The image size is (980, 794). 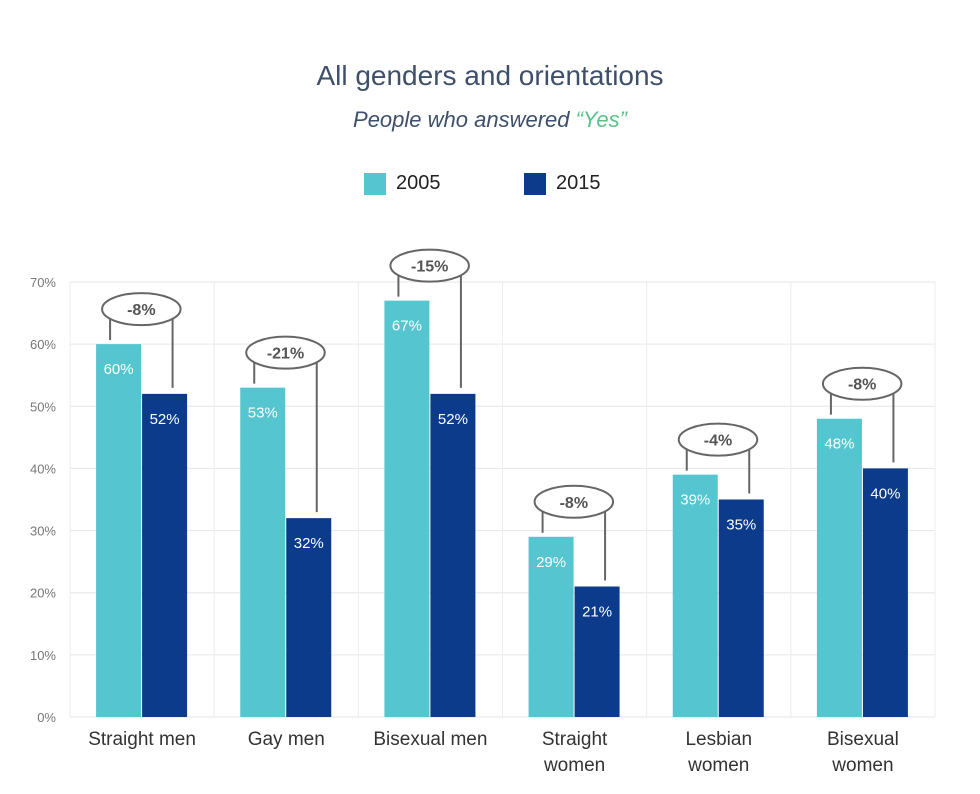 I want to click on value-label-2015-0: 52%, so click(x=165, y=419).